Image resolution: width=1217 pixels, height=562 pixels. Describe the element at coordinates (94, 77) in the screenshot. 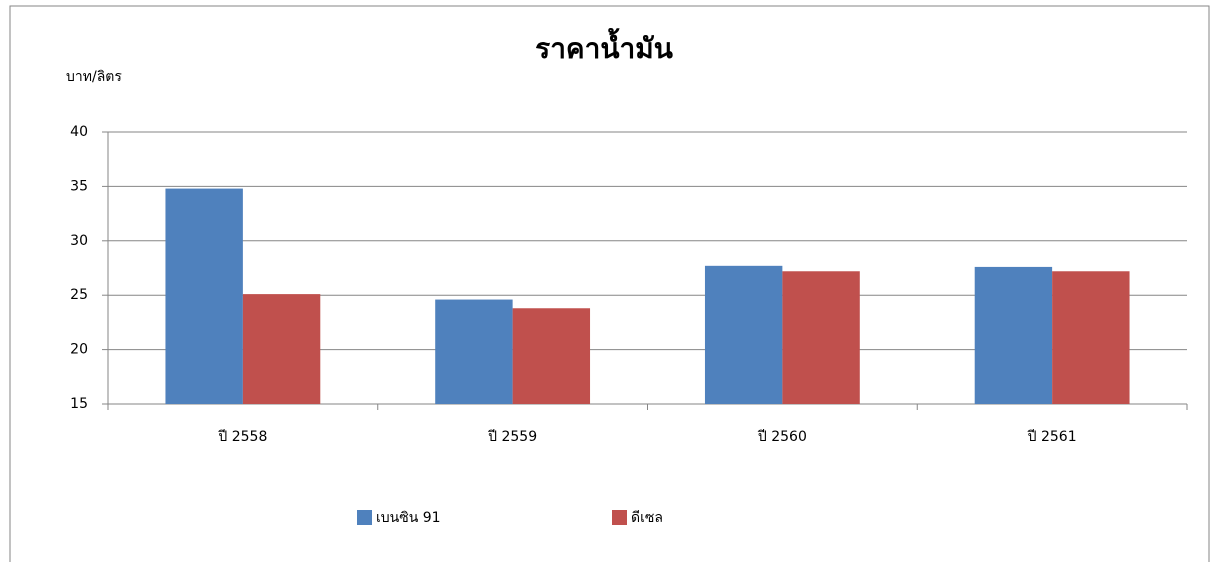

I see `y-axis-label: บาท/ลิตร` at that location.